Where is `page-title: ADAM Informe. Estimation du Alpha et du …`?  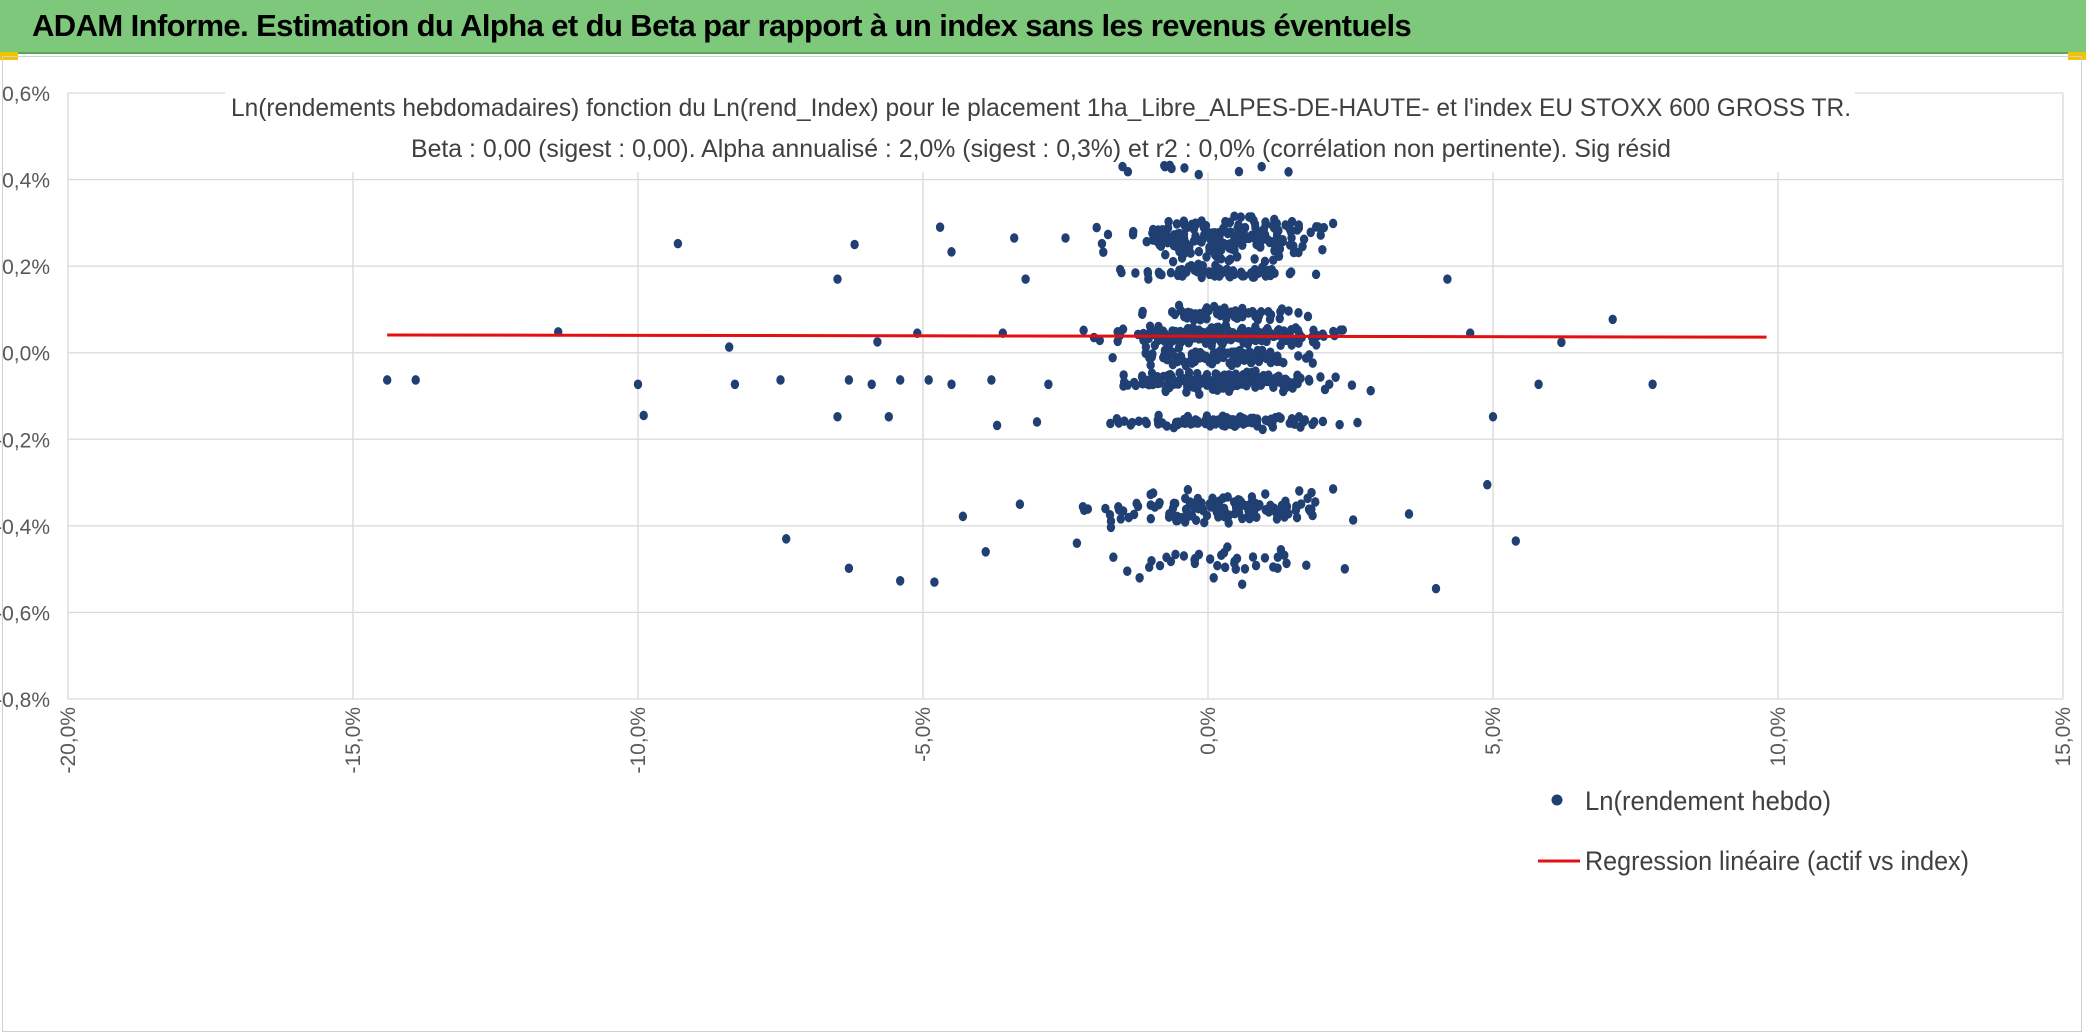 page-title: ADAM Informe. Estimation du Alpha et du … is located at coordinates (722, 25).